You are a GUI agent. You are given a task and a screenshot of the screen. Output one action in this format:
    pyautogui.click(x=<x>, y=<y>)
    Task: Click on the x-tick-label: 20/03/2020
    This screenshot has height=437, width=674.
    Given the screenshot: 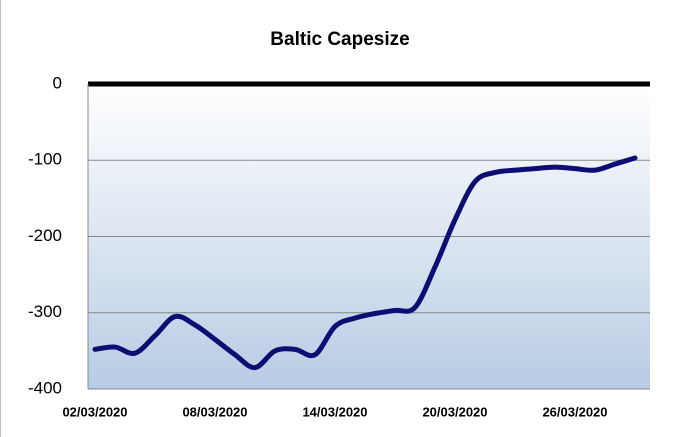 What is the action you would take?
    pyautogui.click(x=454, y=411)
    